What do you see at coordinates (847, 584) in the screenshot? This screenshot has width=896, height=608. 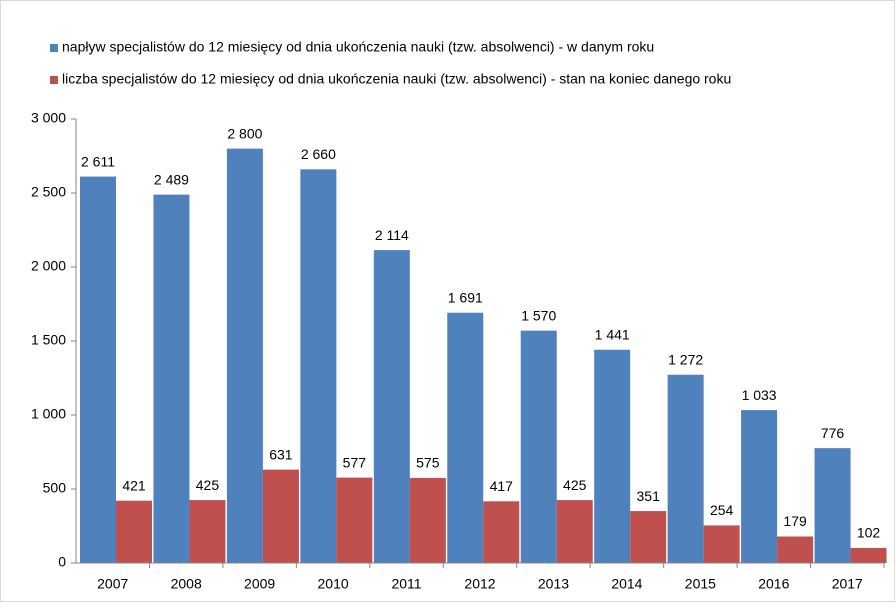 I see `x-tick-label: 2017` at bounding box center [847, 584].